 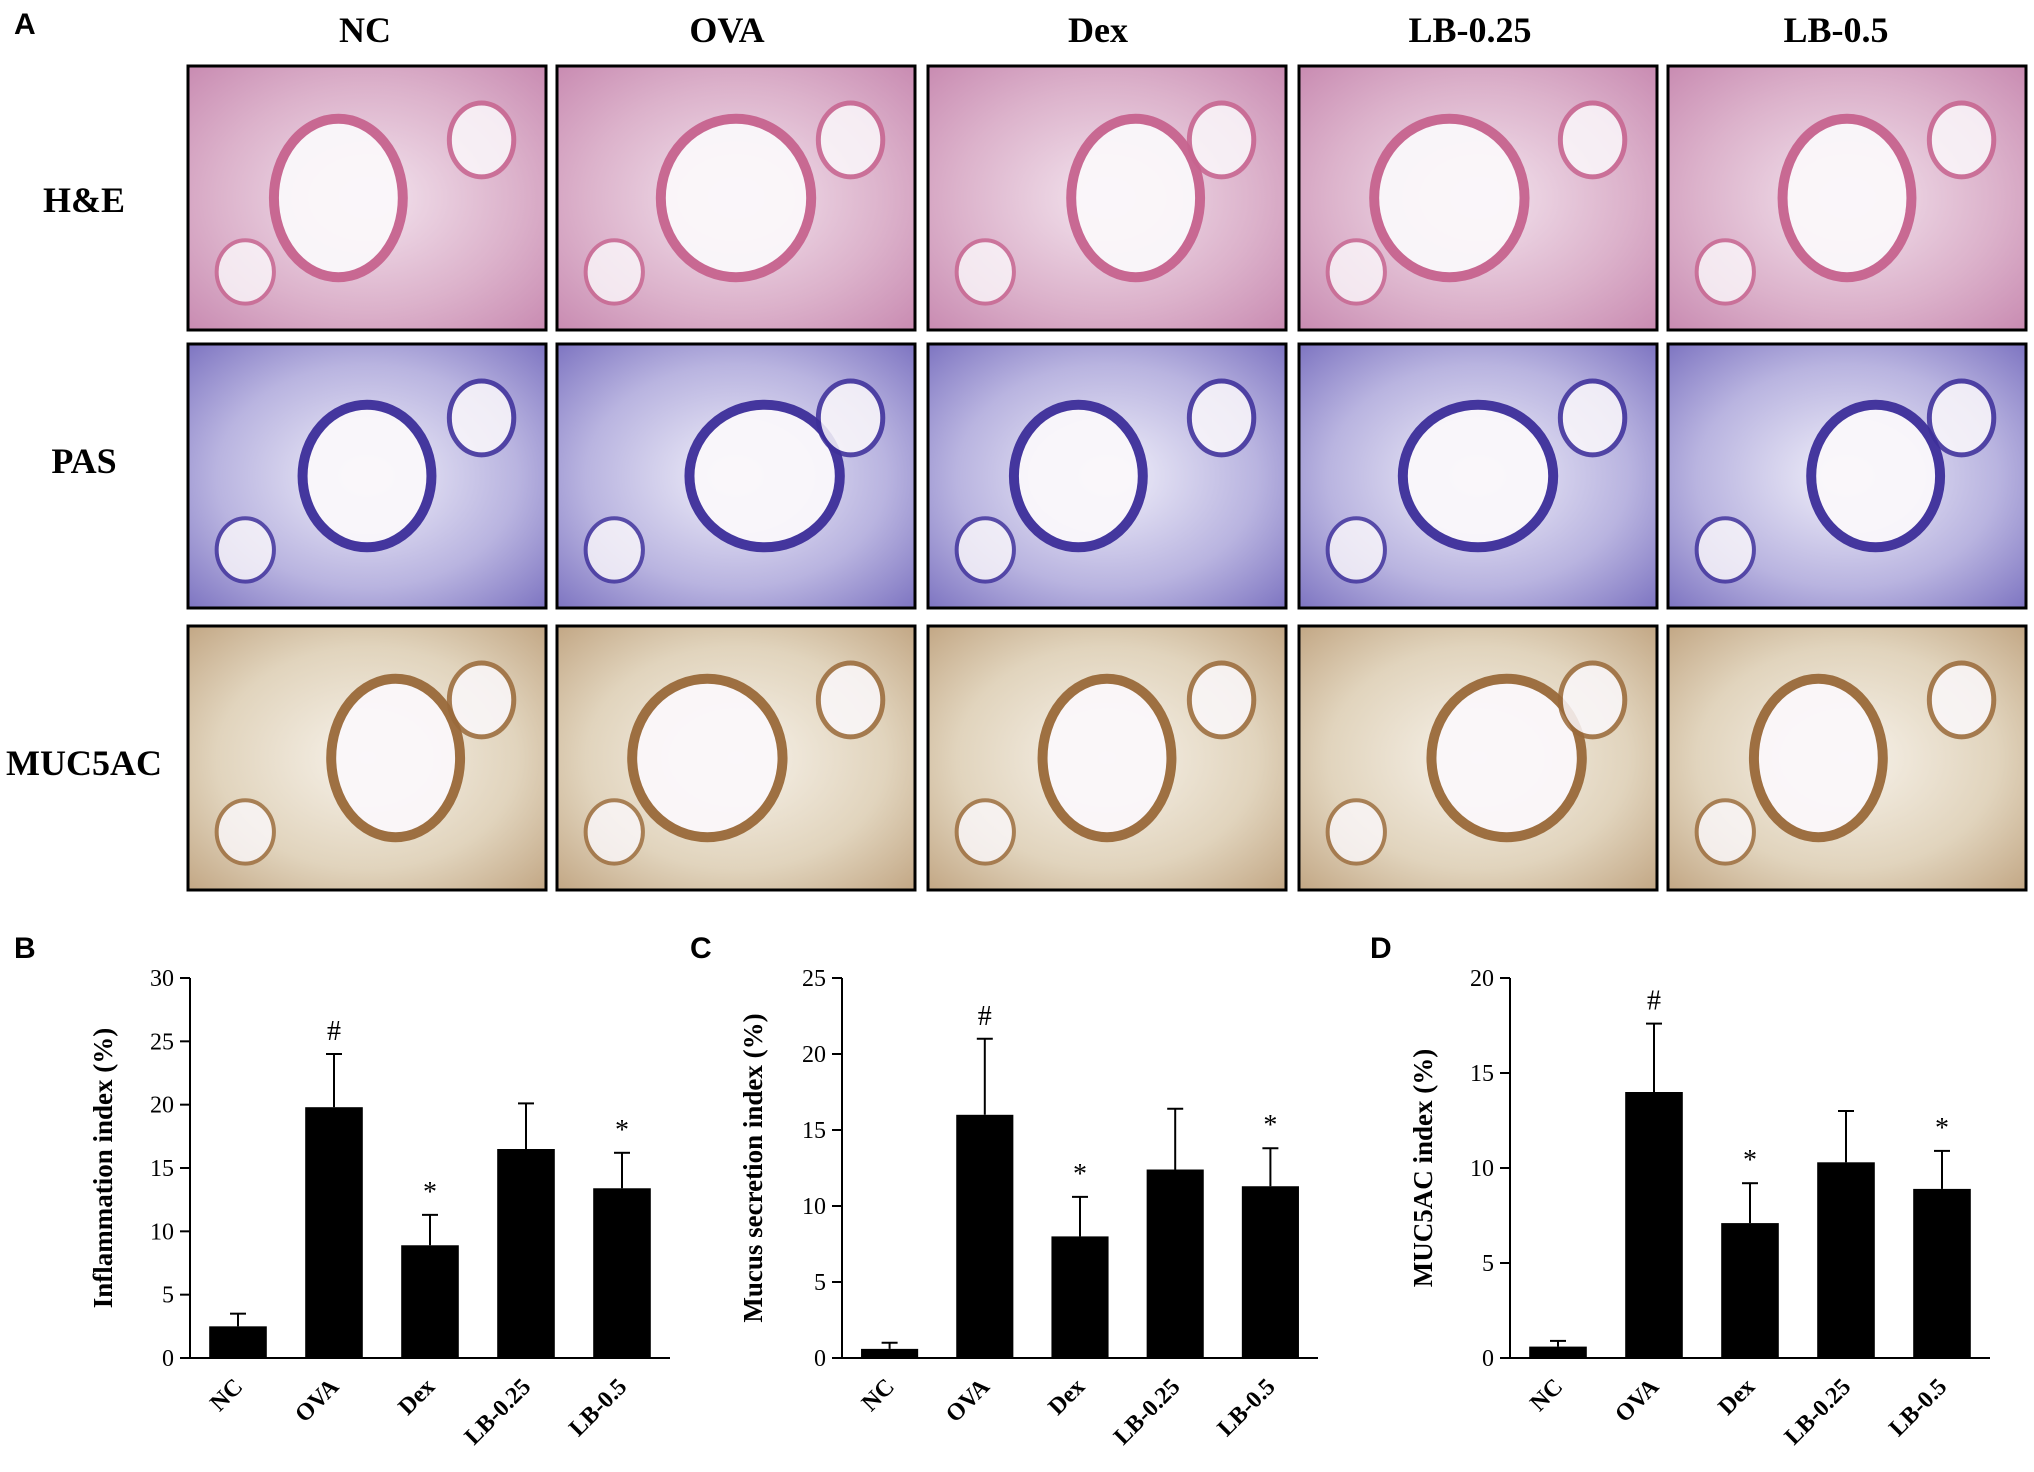 I want to click on micrograph-he-nc, so click(x=367, y=198).